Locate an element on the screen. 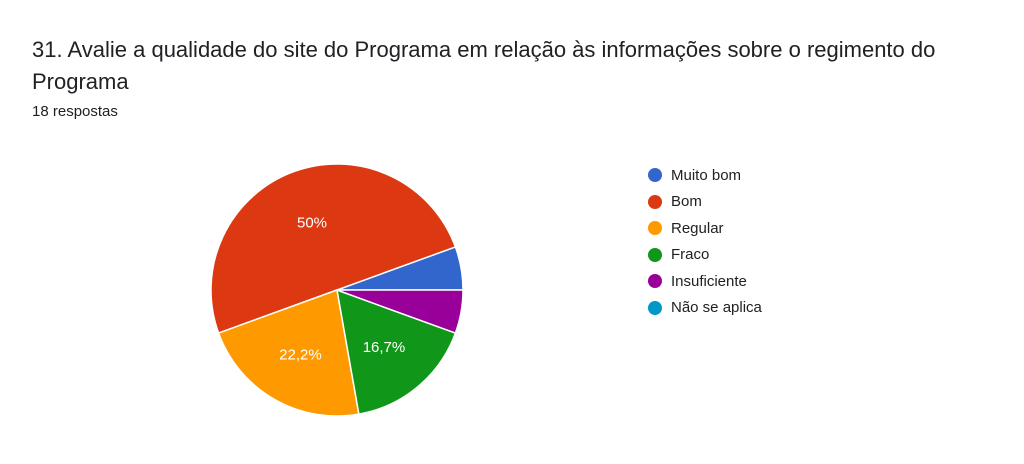 This screenshot has height=464, width=1024. pie-slice-insuficiente is located at coordinates (400, 312).